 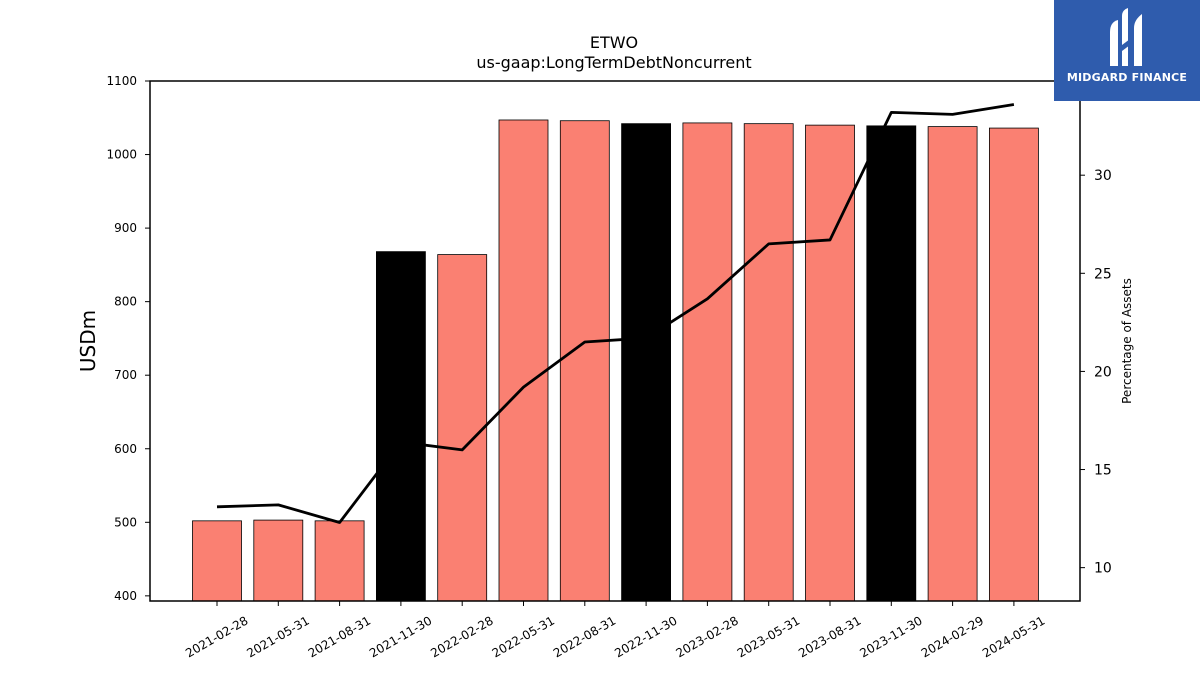 What do you see at coordinates (339, 636) in the screenshot?
I see `x-tick-label: 2021-08-31` at bounding box center [339, 636].